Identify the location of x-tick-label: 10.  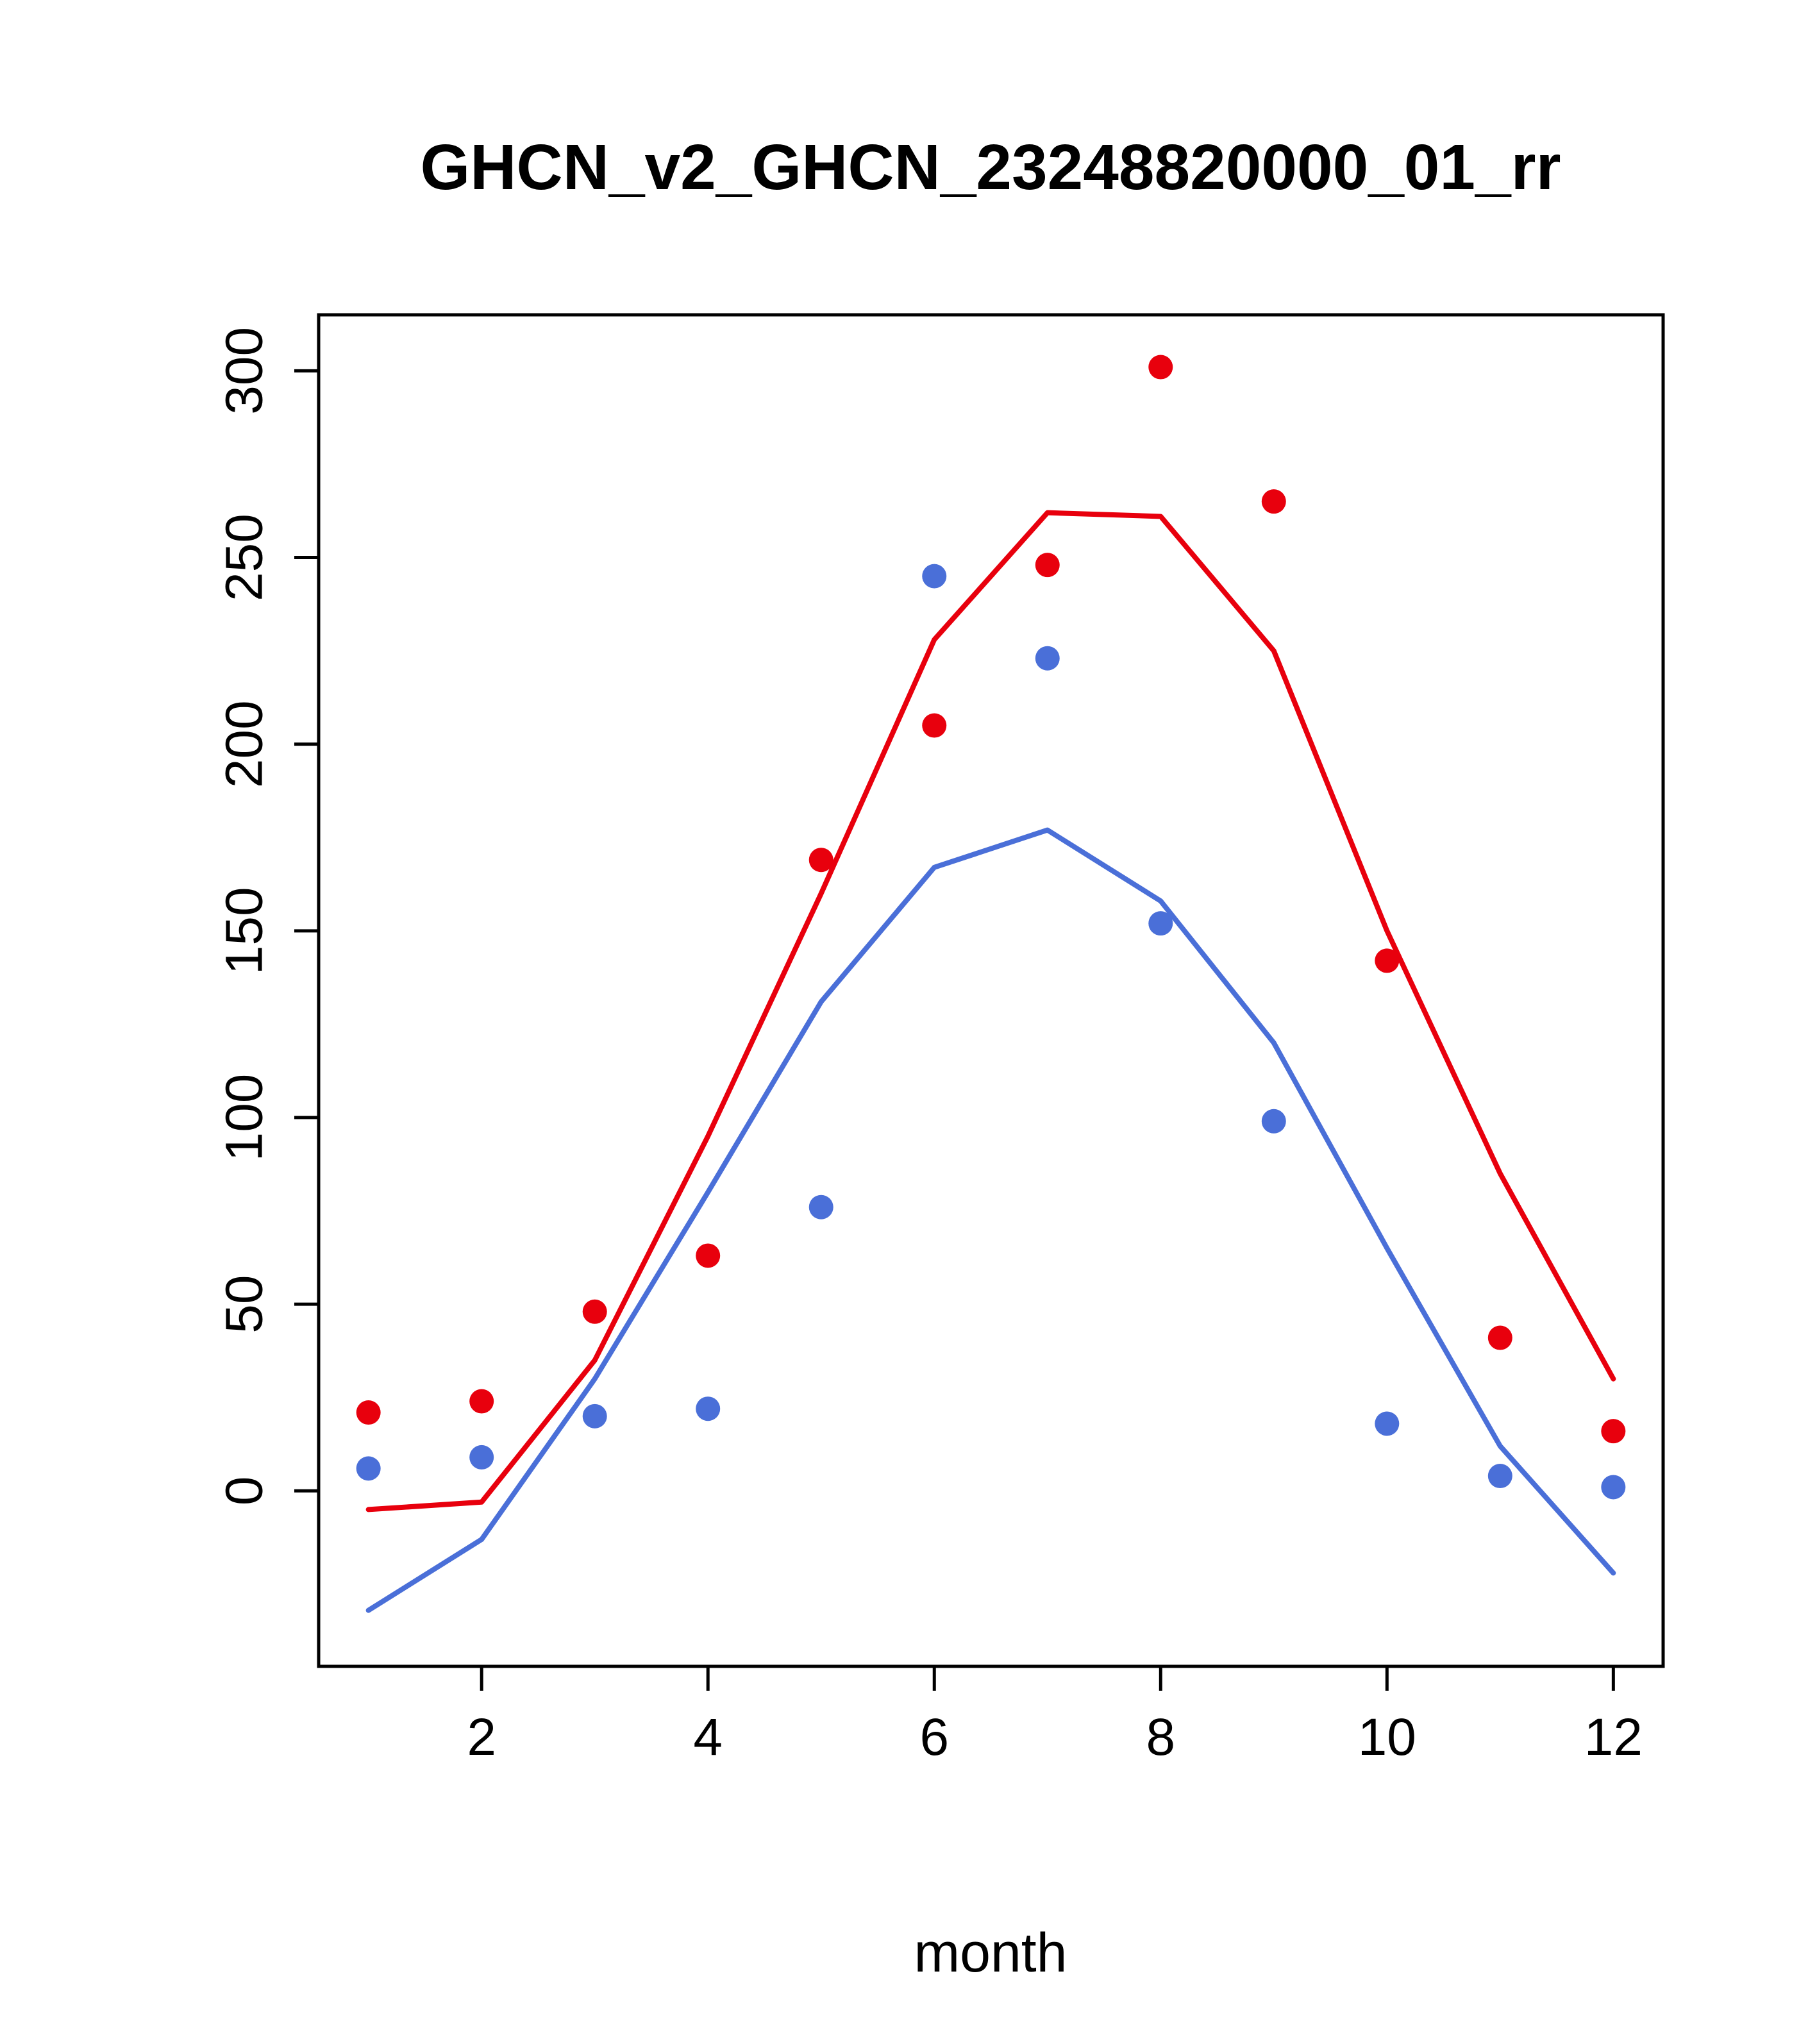
(1387, 1737).